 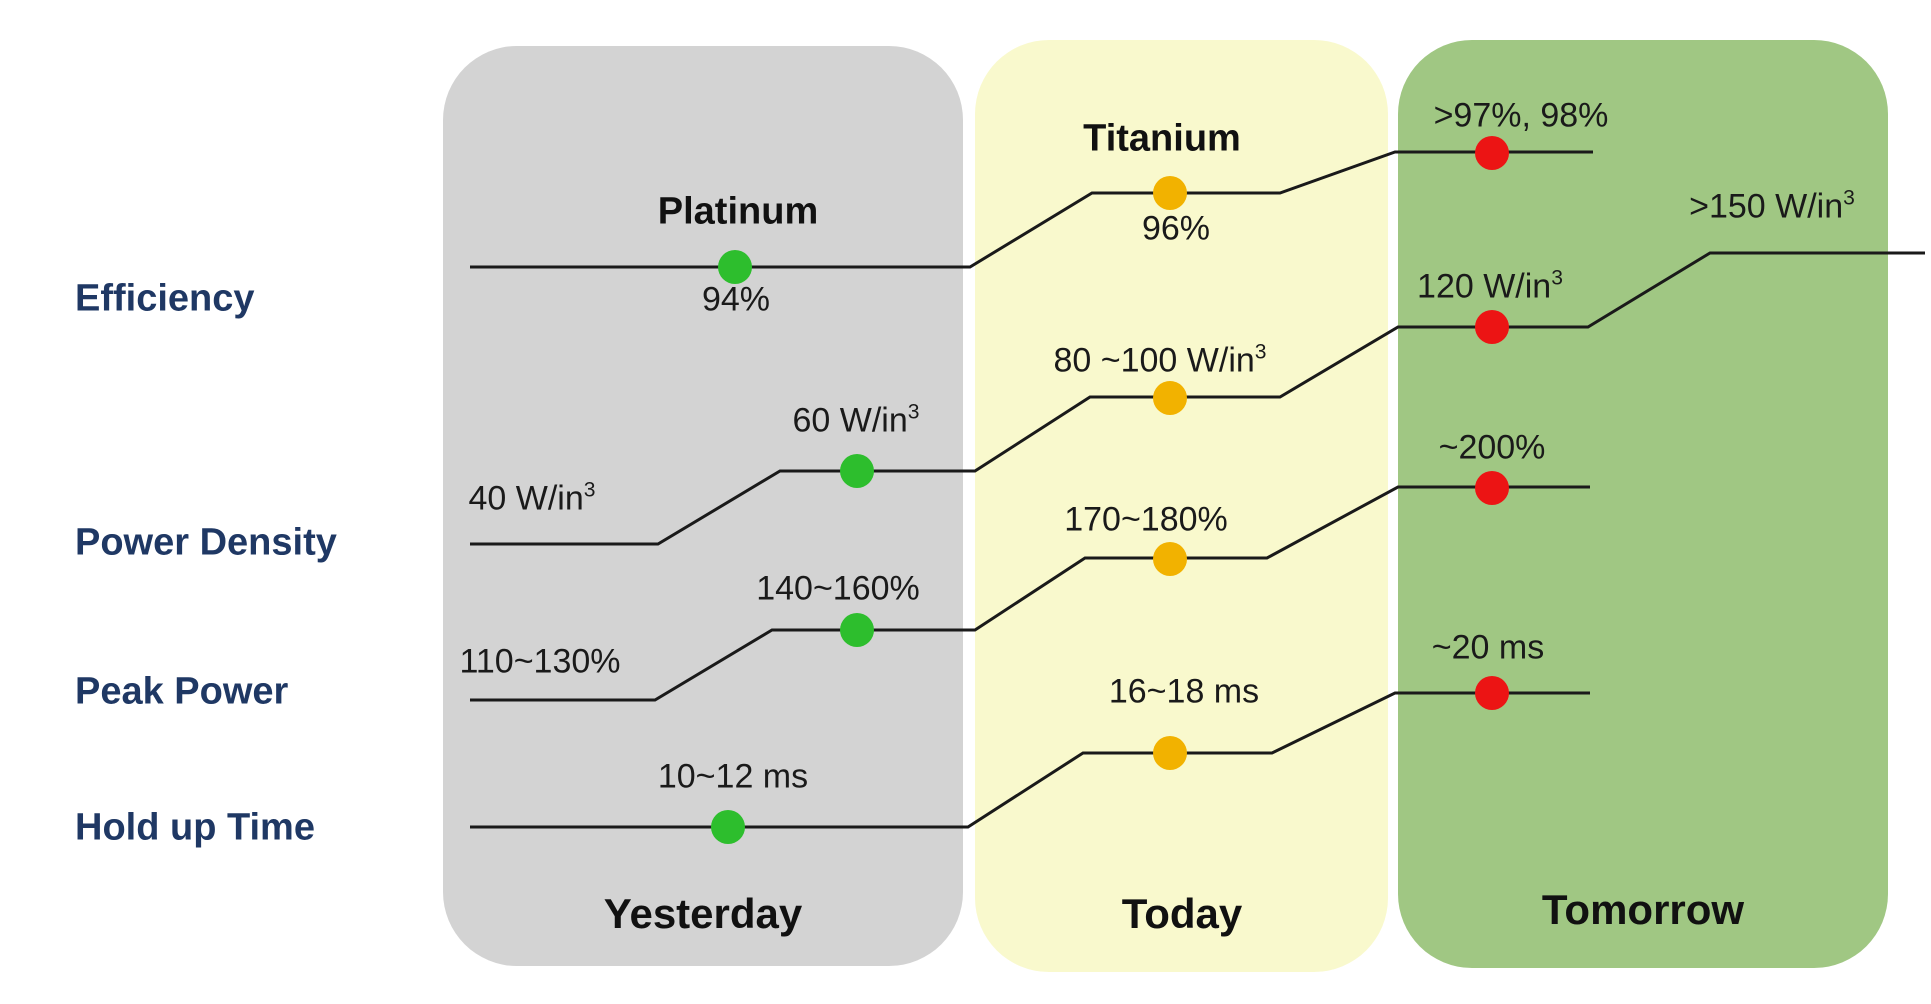 What do you see at coordinates (165, 298) in the screenshot?
I see `row-label-efficiency: Efficiency` at bounding box center [165, 298].